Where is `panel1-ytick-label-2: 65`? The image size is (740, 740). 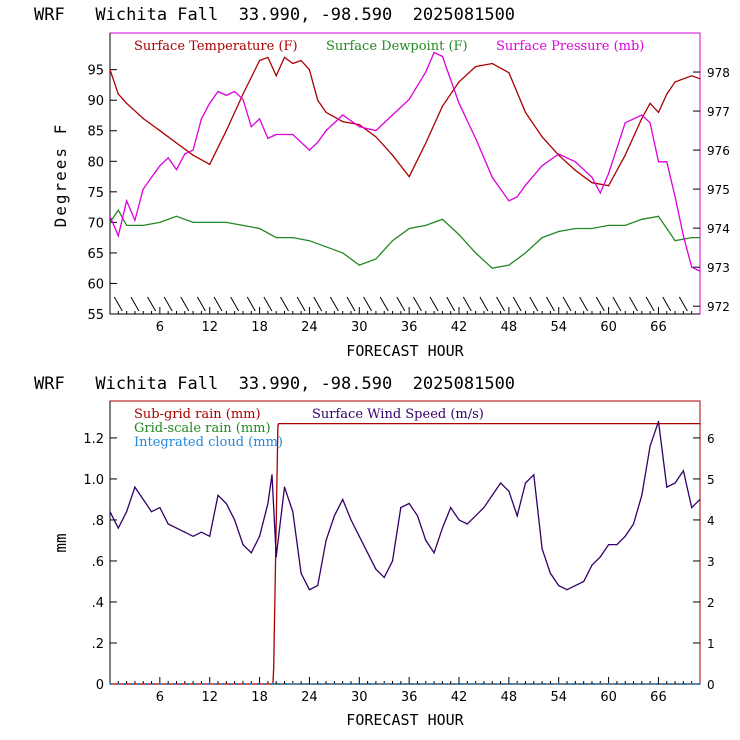 panel1-ytick-label-2: 65 is located at coordinates (95, 254).